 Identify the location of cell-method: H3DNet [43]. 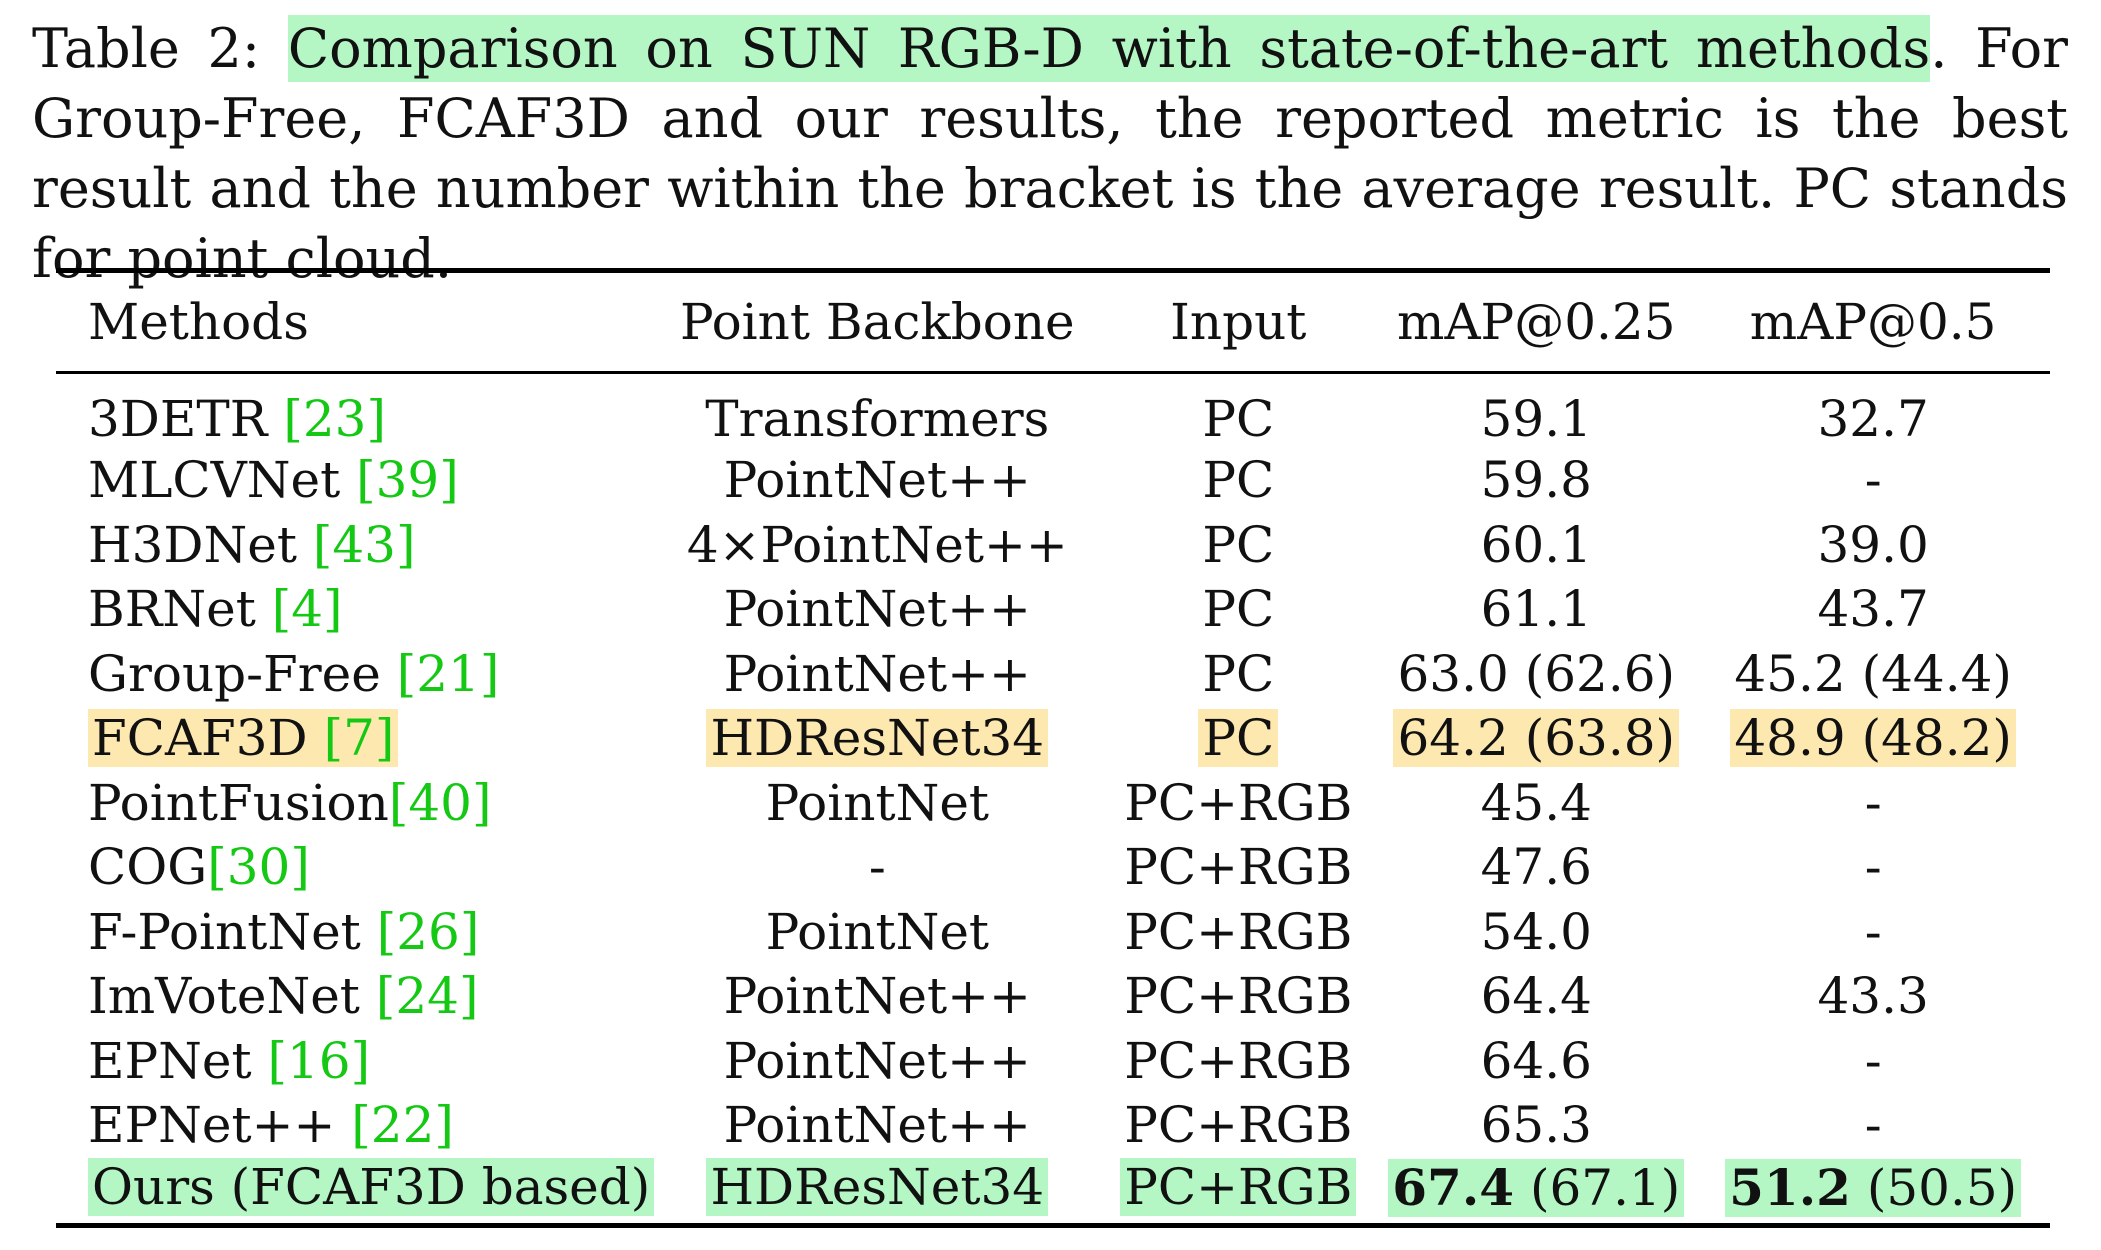
(355, 545).